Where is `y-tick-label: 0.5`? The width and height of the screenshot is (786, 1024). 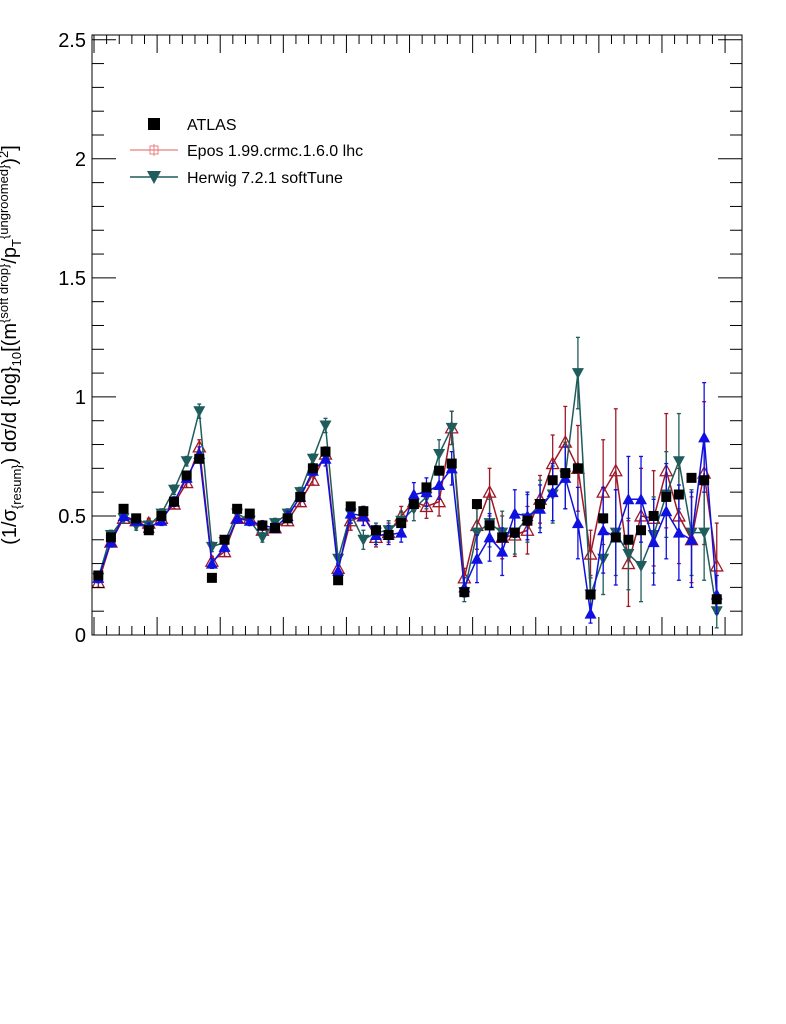 y-tick-label: 0.5 is located at coordinates (72, 517).